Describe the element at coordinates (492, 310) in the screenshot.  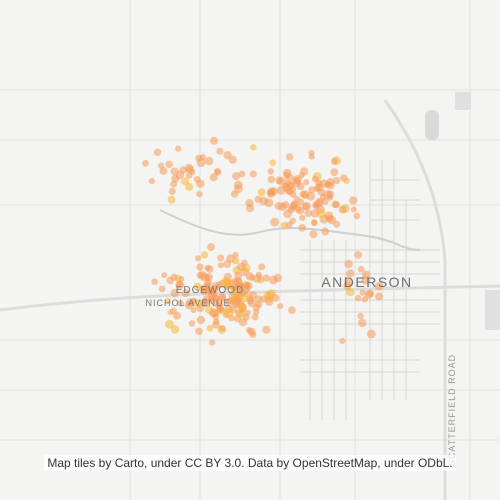
I see `park` at that location.